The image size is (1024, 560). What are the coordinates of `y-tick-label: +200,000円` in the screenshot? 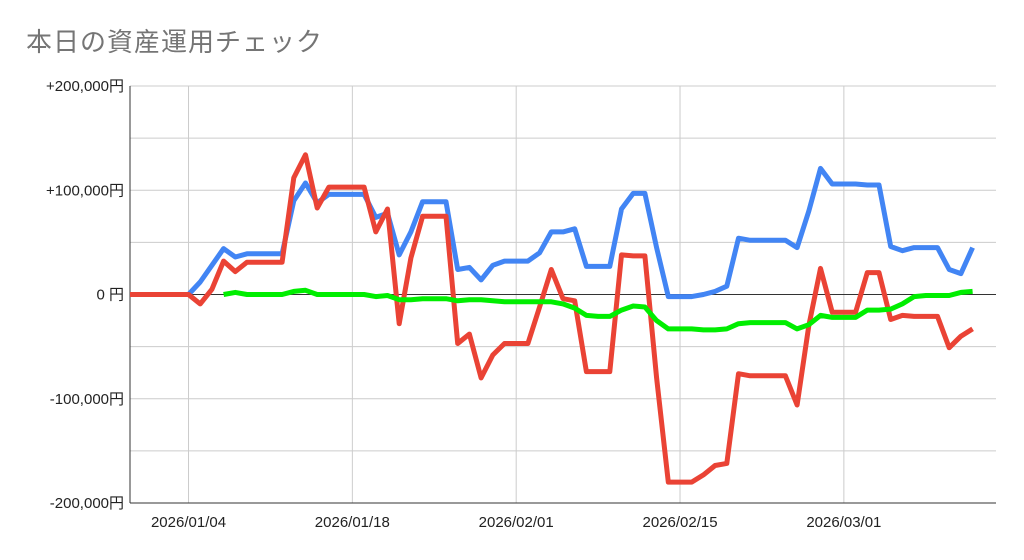 It's located at (85, 86).